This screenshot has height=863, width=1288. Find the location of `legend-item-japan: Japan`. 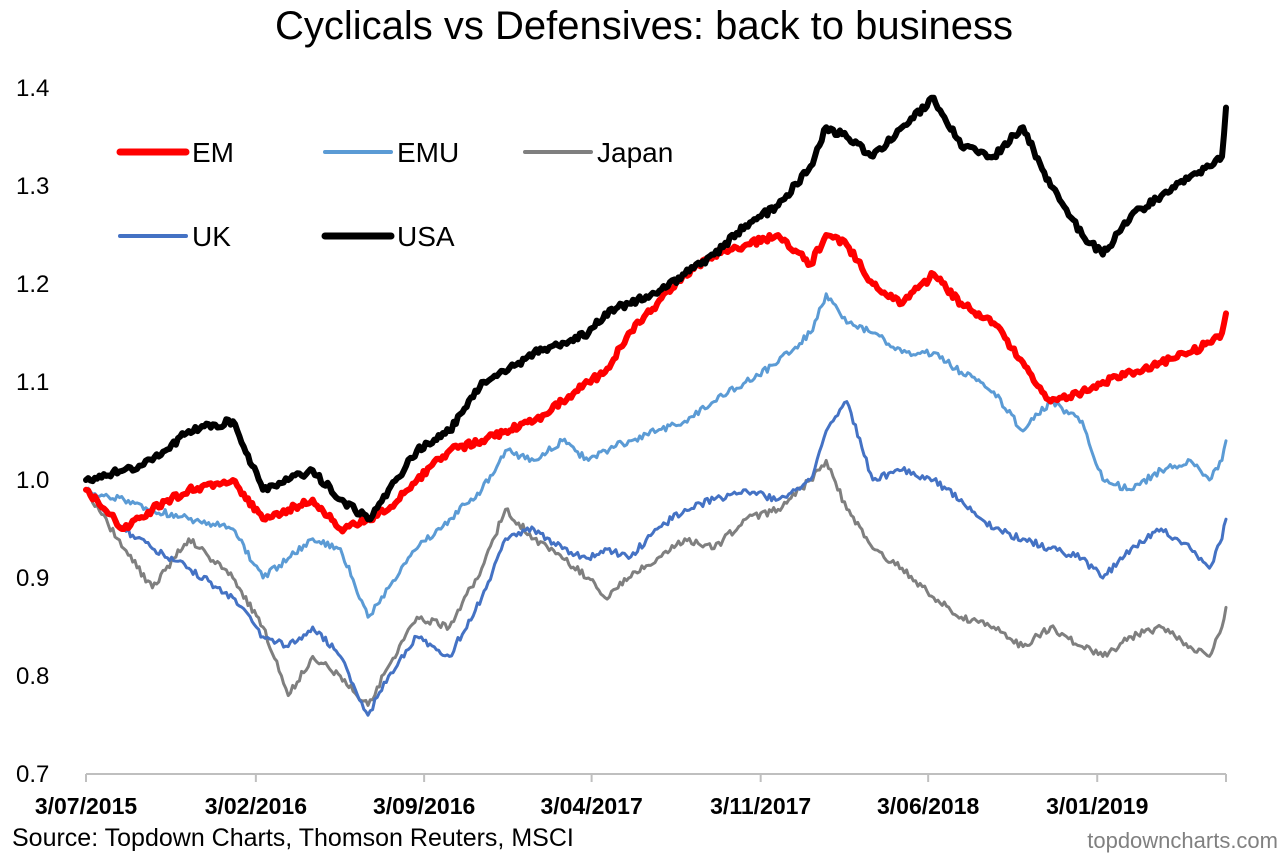

legend-item-japan: Japan is located at coordinates (598, 152).